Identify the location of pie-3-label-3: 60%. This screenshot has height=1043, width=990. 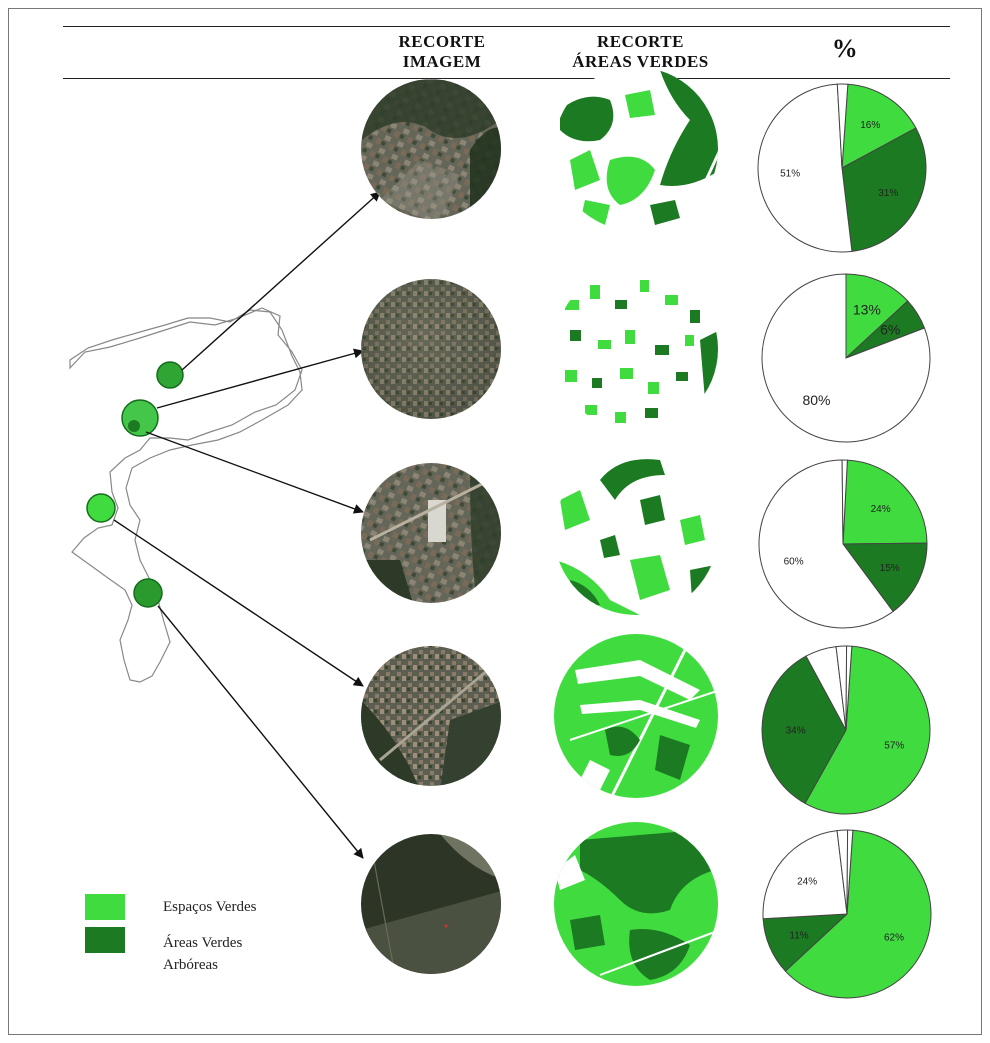
(794, 562).